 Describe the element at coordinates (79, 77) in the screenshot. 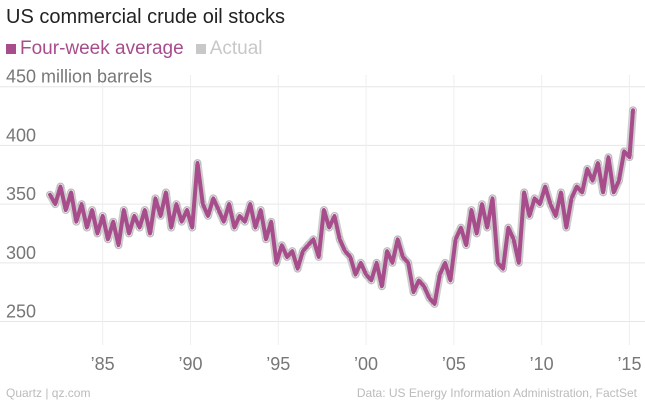

I see `y-tick-label: 450 million barrels` at that location.